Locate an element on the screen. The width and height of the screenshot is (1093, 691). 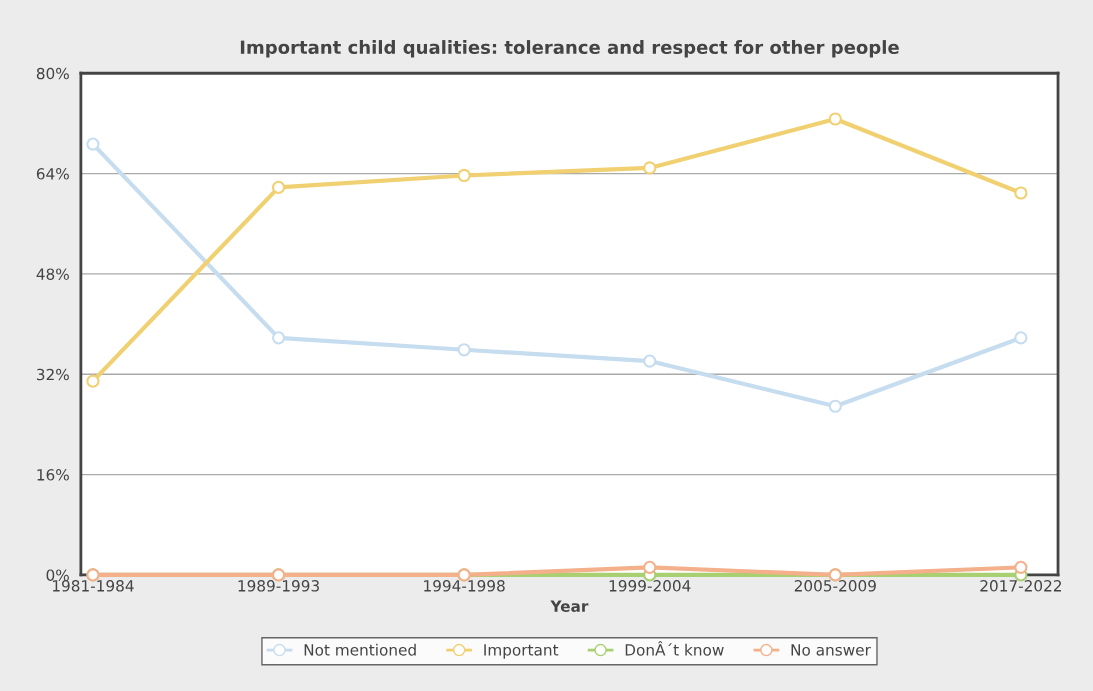
y-tick-label: 48% is located at coordinates (52, 274).